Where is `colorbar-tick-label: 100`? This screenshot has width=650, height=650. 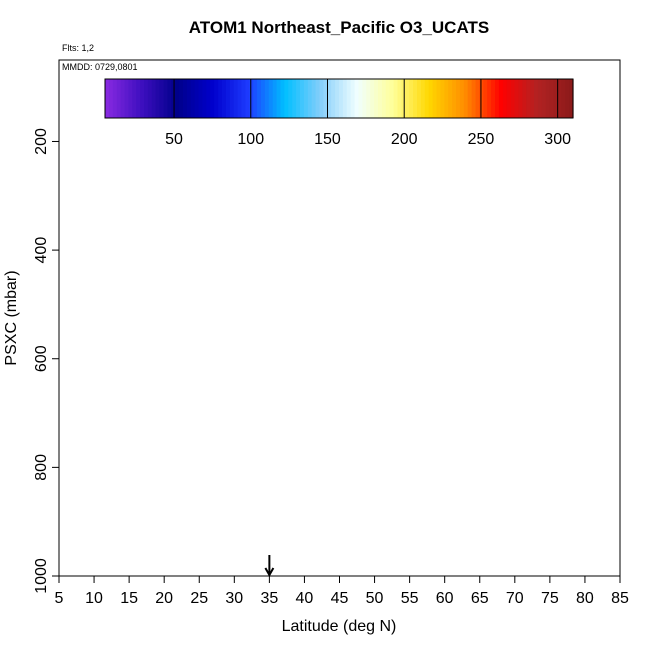 colorbar-tick-label: 100 is located at coordinates (250, 139).